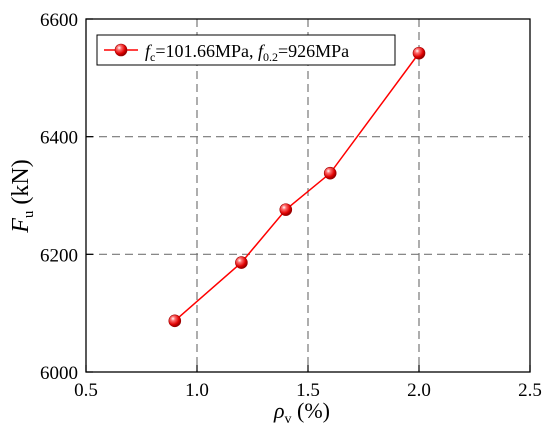 The height and width of the screenshot is (436, 550). Describe the element at coordinates (121, 50) in the screenshot. I see `legend-marker` at that location.